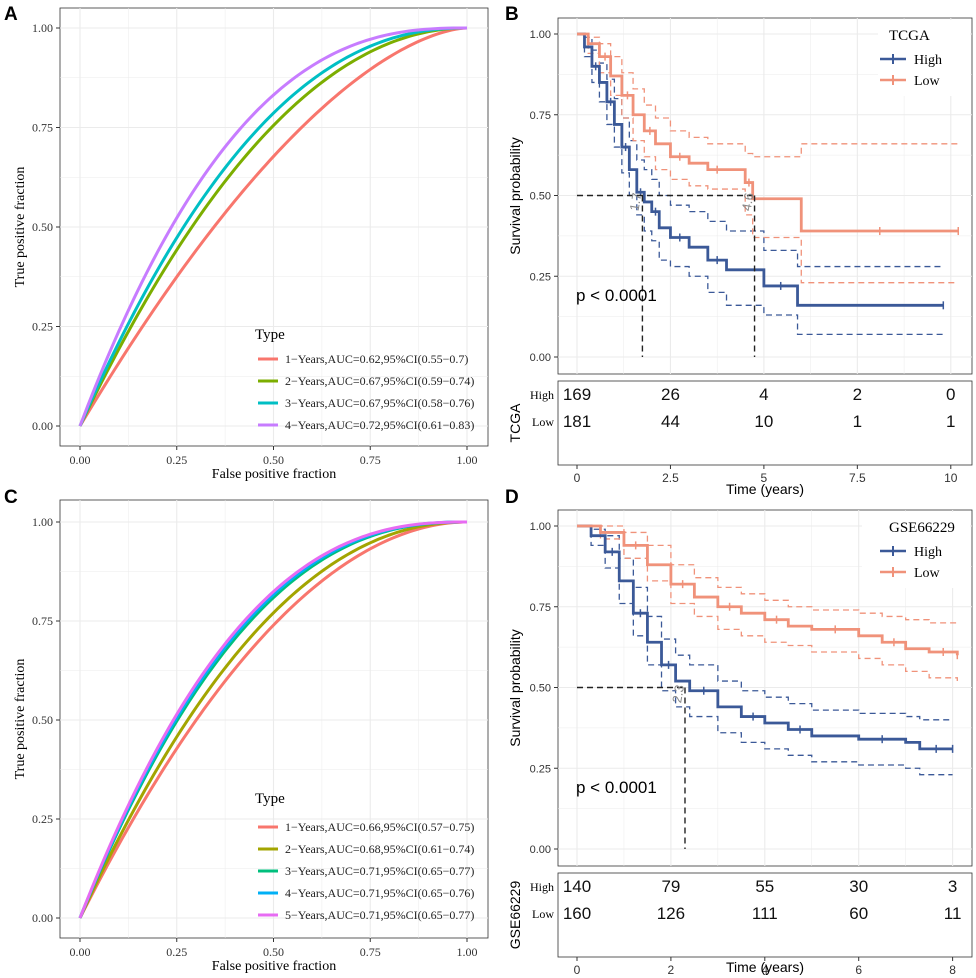 Image resolution: width=976 pixels, height=978 pixels. I want to click on risk-count-low: 44, so click(670, 421).